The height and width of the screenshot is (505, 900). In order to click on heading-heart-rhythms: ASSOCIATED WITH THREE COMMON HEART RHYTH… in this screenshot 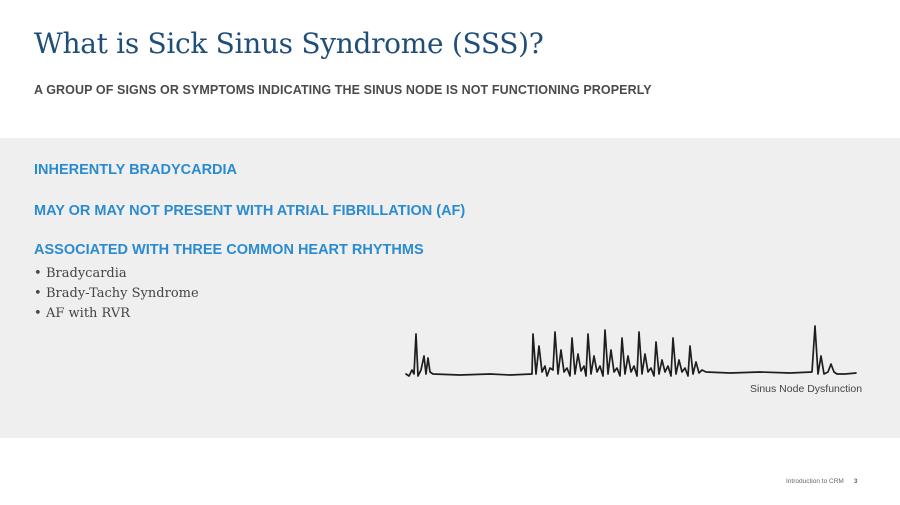, I will do `click(229, 250)`.